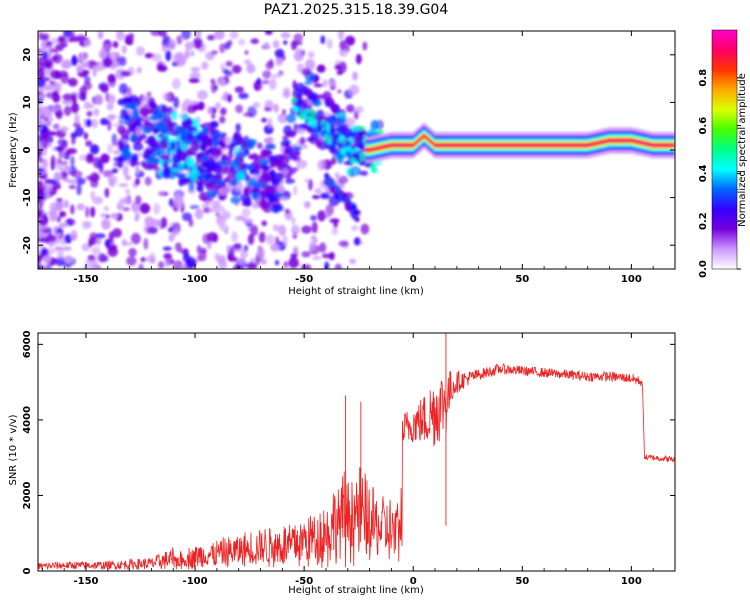 The width and height of the screenshot is (750, 600). Describe the element at coordinates (631, 581) in the screenshot. I see `x-tick-label: 100` at that location.